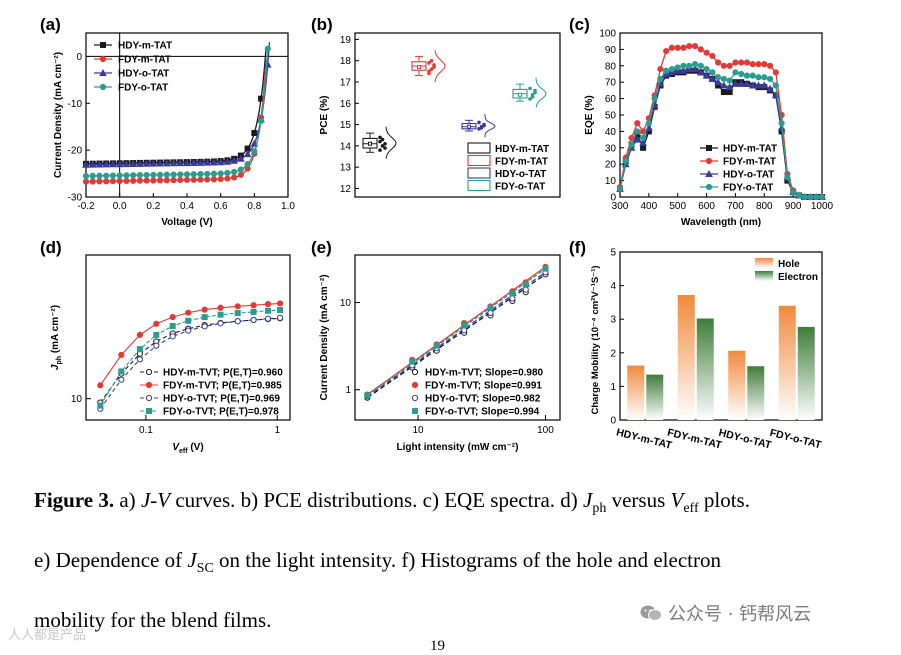  What do you see at coordinates (456, 332) in the screenshot?
I see `fit-line` at bounding box center [456, 332].